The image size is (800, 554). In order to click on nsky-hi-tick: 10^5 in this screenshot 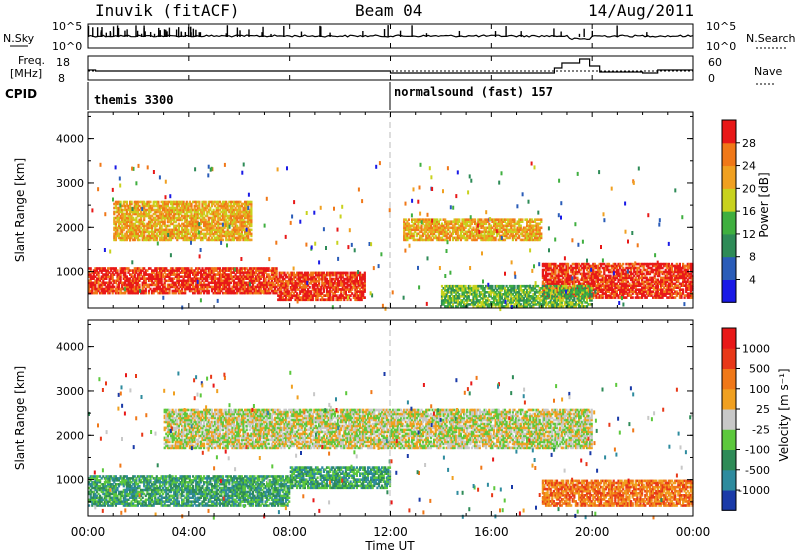, I will do `click(67, 26)`.